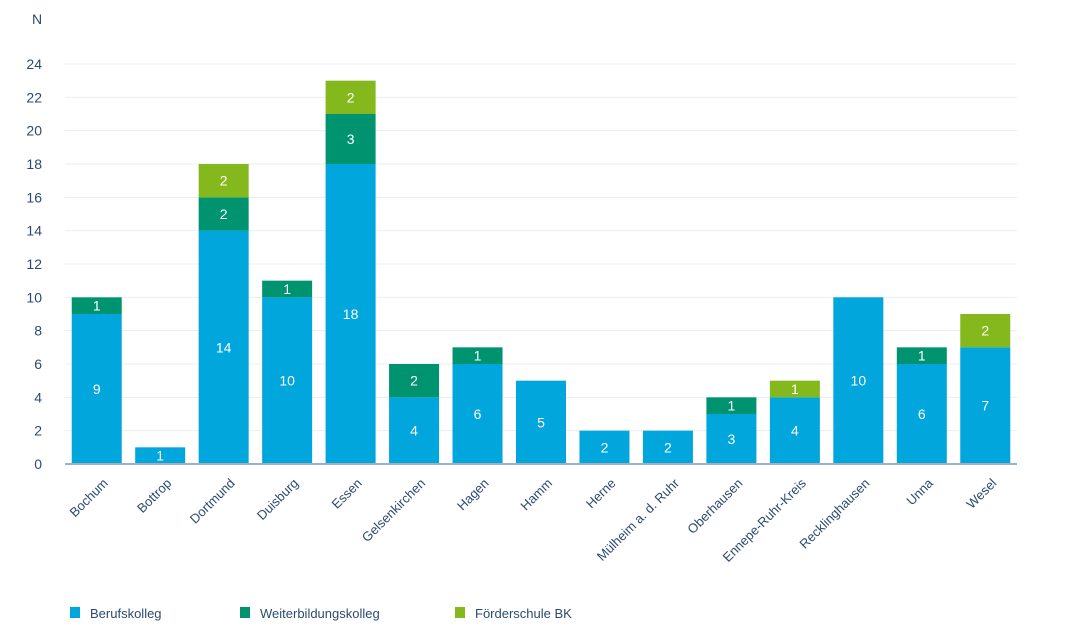 Image resolution: width=1080 pixels, height=637 pixels. What do you see at coordinates (38, 431) in the screenshot?
I see `y-tick-label: 2` at bounding box center [38, 431].